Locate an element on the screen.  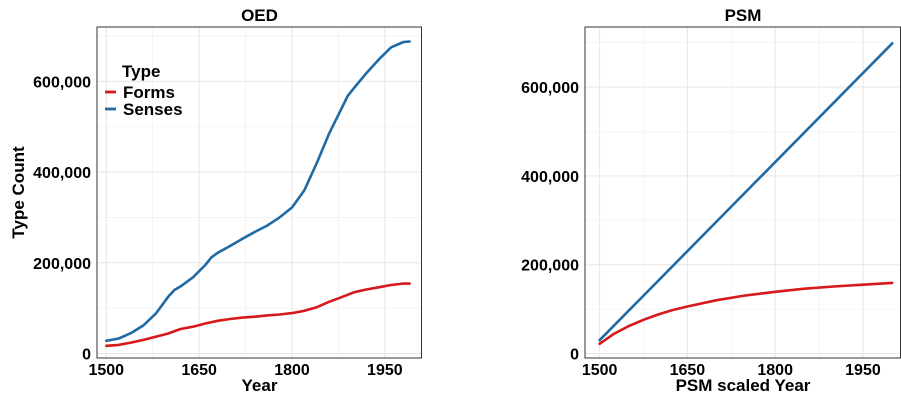
chart-title: PSM is located at coordinates (743, 15).